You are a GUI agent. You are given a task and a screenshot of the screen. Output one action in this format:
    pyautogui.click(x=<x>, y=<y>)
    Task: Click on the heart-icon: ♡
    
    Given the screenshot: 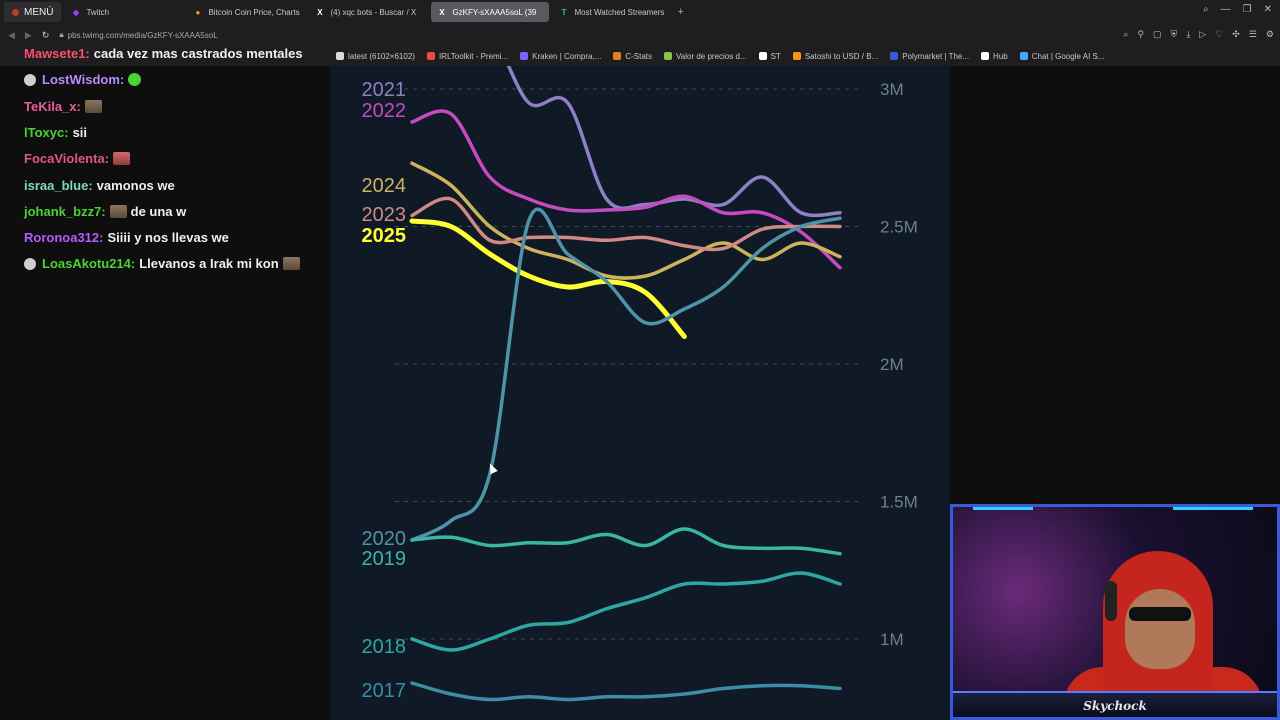 What is the action you would take?
    pyautogui.click(x=1219, y=34)
    